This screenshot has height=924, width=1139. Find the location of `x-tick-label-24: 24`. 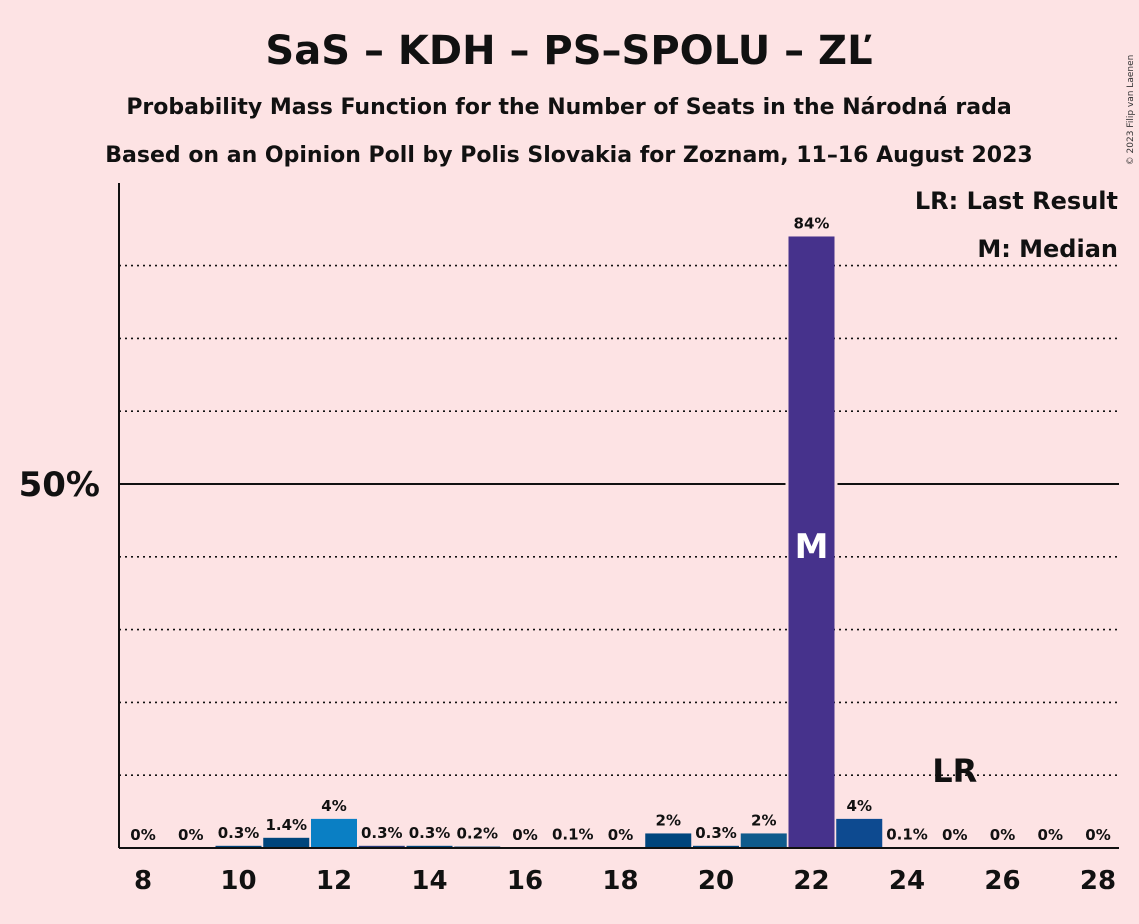

x-tick-label-24: 24 is located at coordinates (907, 881).